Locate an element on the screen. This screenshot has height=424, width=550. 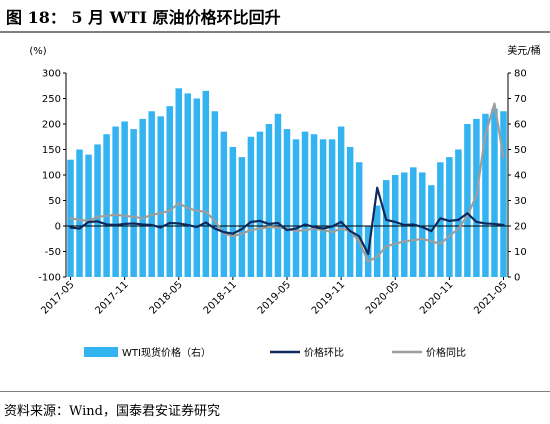
right-tick-label: 40 is located at coordinates (520, 176).